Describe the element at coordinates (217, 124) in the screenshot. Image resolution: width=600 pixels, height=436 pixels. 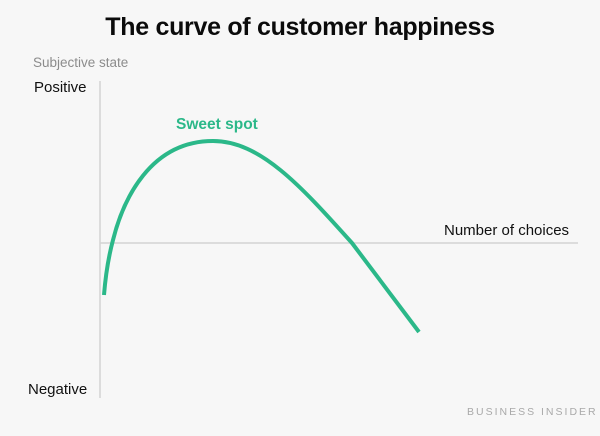
I see `sweet-spot-annotation: Sweet spot` at that location.